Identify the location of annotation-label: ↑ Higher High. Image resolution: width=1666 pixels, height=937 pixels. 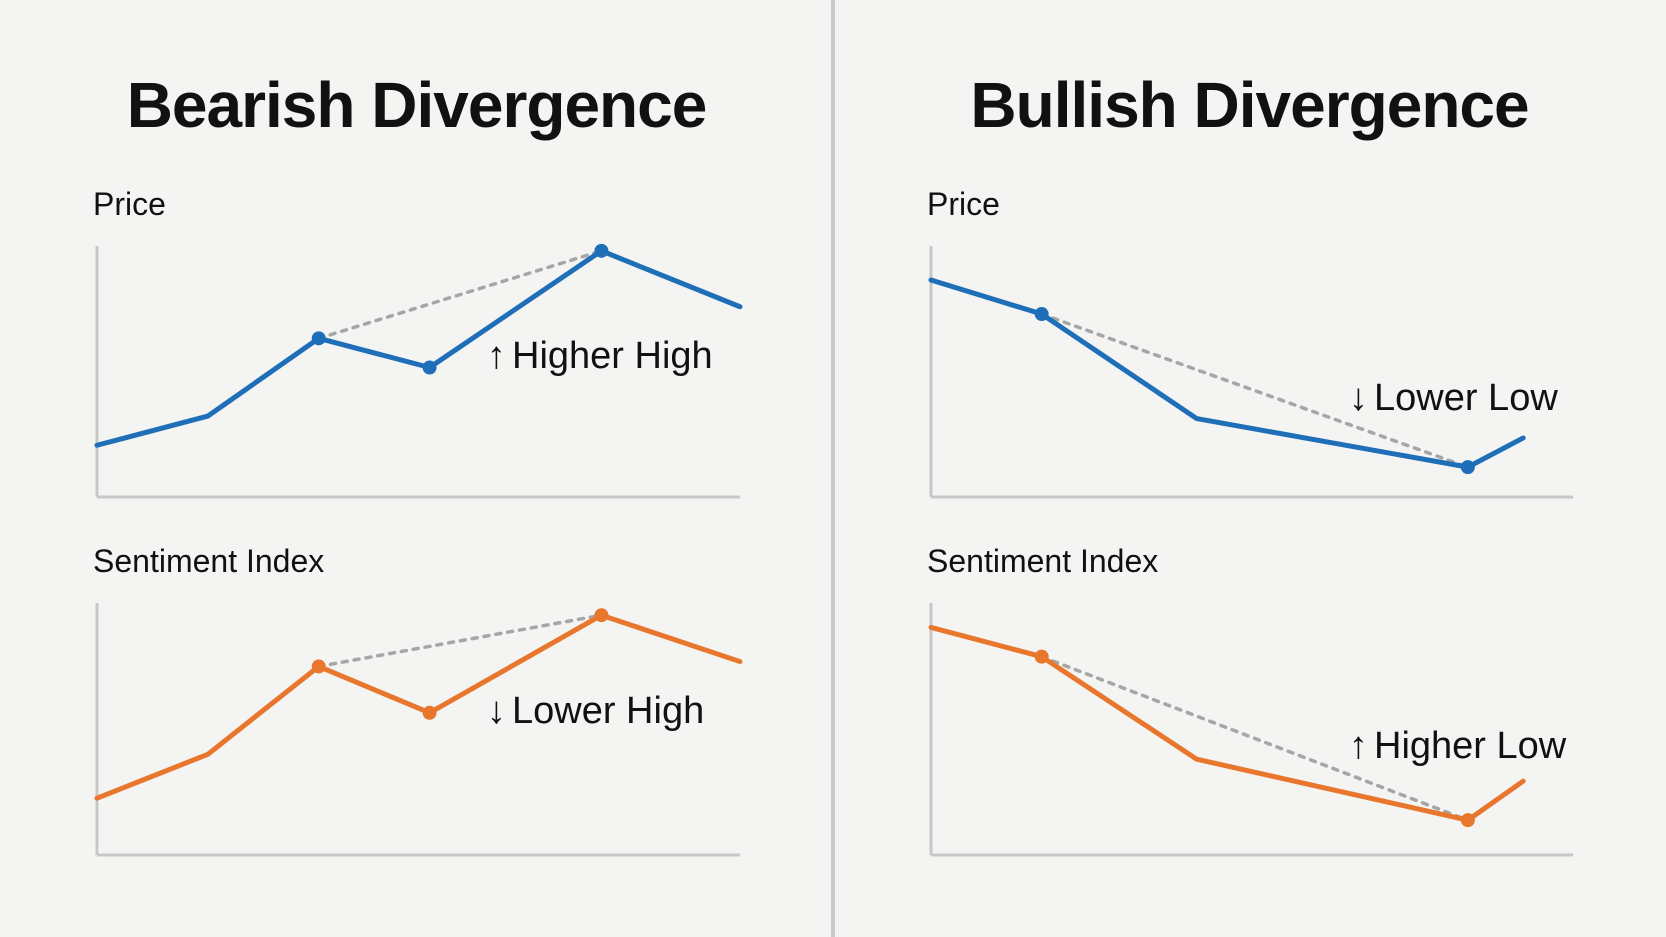
(600, 356).